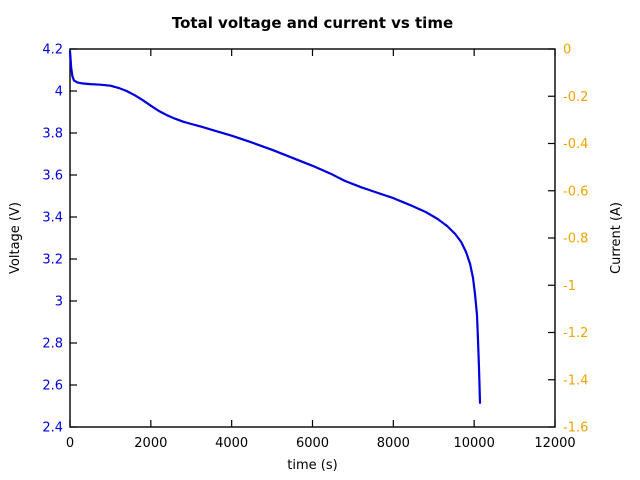 Image resolution: width=640 pixels, height=480 pixels. What do you see at coordinates (150, 443) in the screenshot?
I see `x-tick-label: 2000` at bounding box center [150, 443].